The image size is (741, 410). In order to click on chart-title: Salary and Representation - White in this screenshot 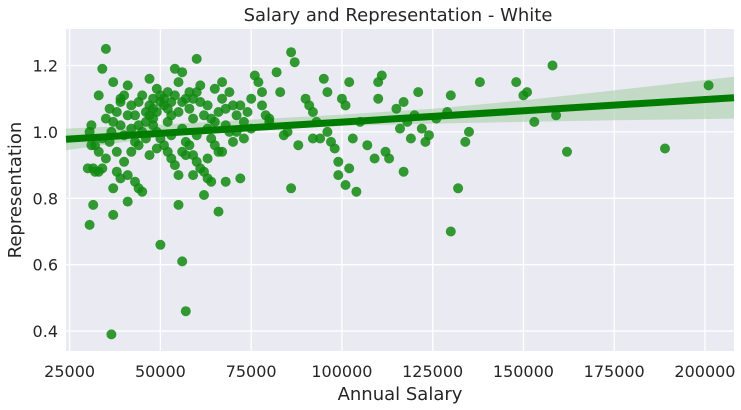, I will do `click(398, 15)`.